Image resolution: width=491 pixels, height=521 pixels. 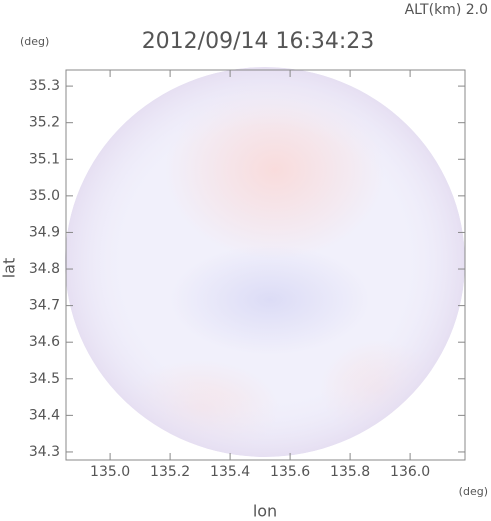 I want to click on y-tick-label: 34.3, so click(x=44, y=452).